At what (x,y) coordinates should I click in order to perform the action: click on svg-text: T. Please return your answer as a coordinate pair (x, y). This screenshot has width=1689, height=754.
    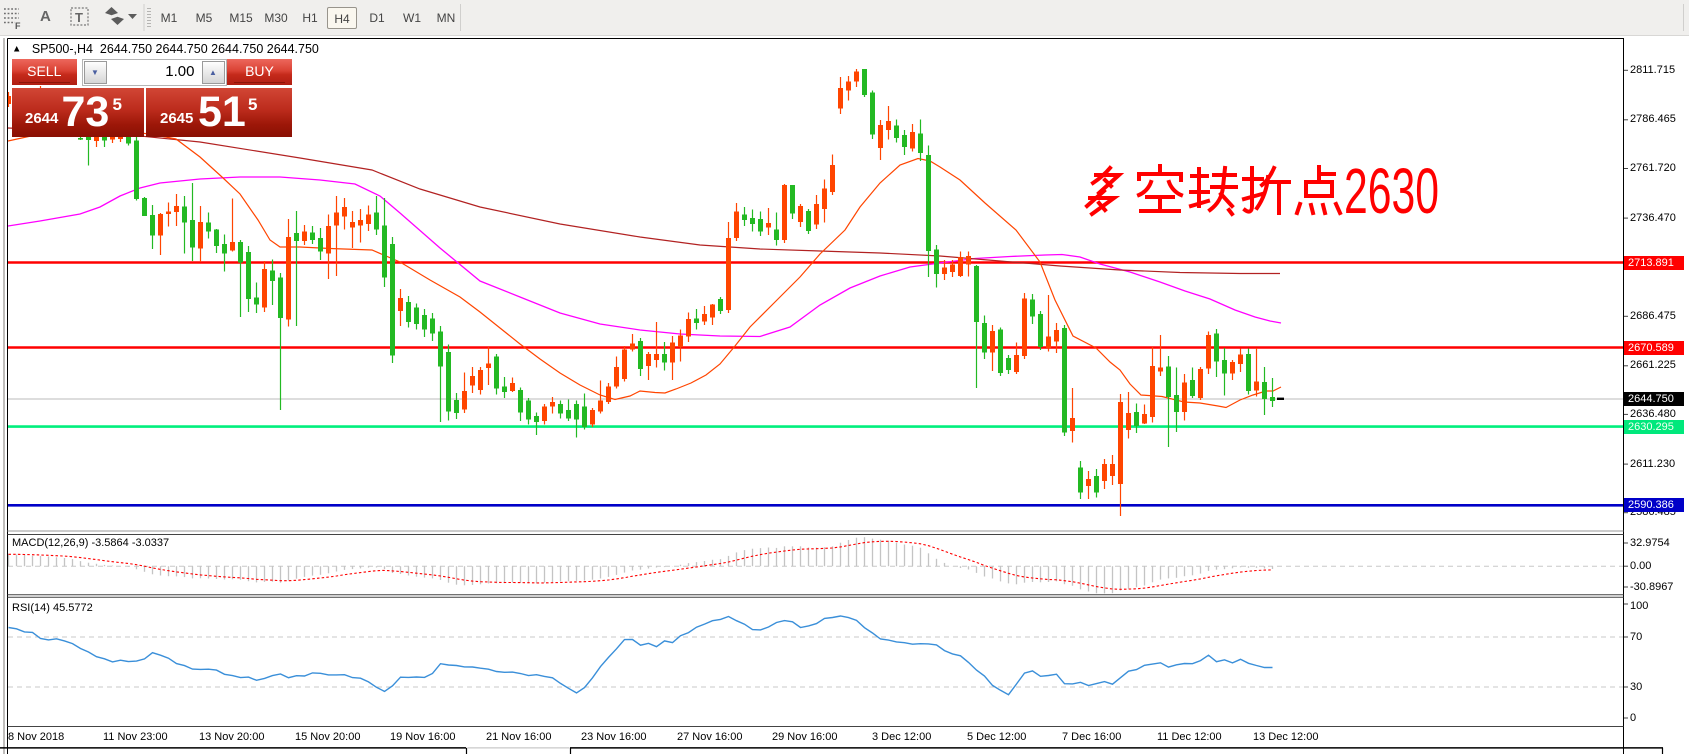
    Looking at the image, I should click on (79, 17).